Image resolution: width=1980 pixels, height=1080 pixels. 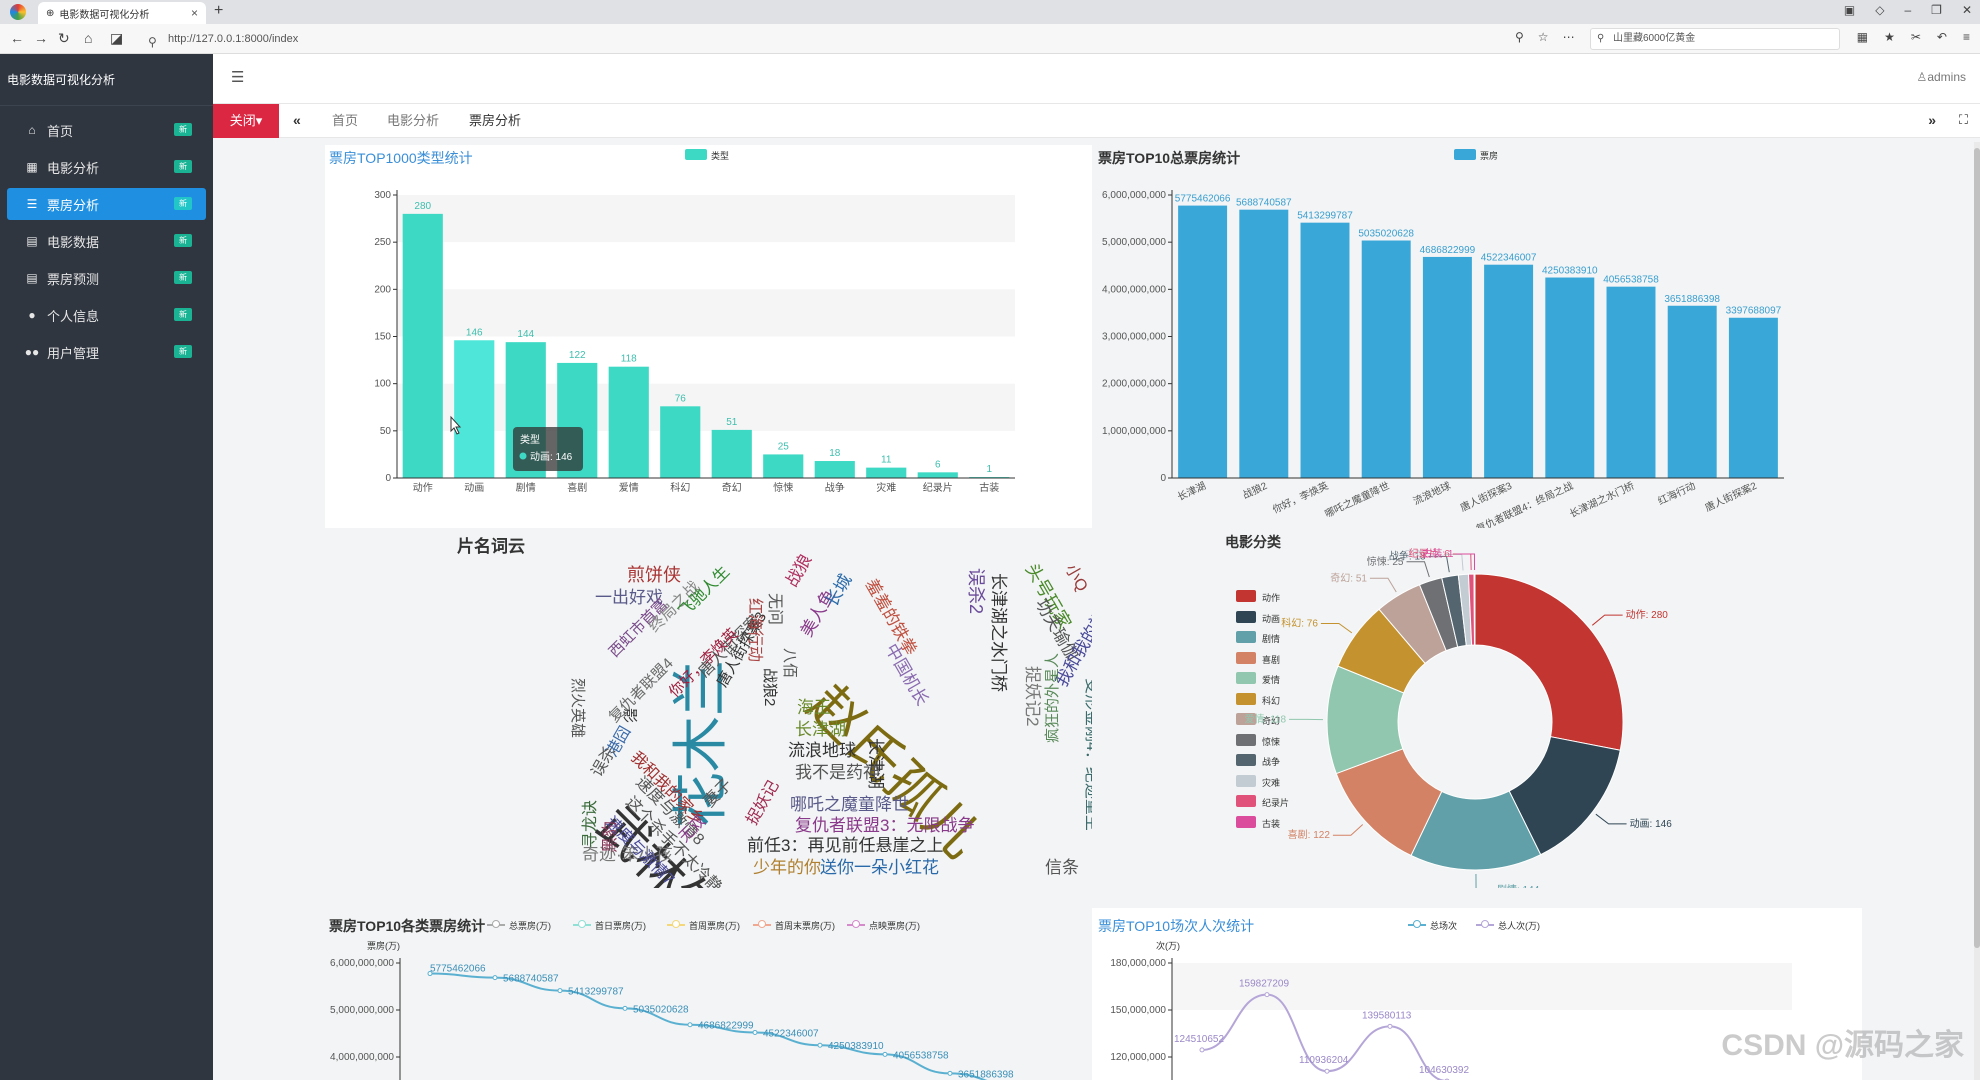 What do you see at coordinates (1862, 37) in the screenshot?
I see `apps-grid-icon: ▦` at bounding box center [1862, 37].